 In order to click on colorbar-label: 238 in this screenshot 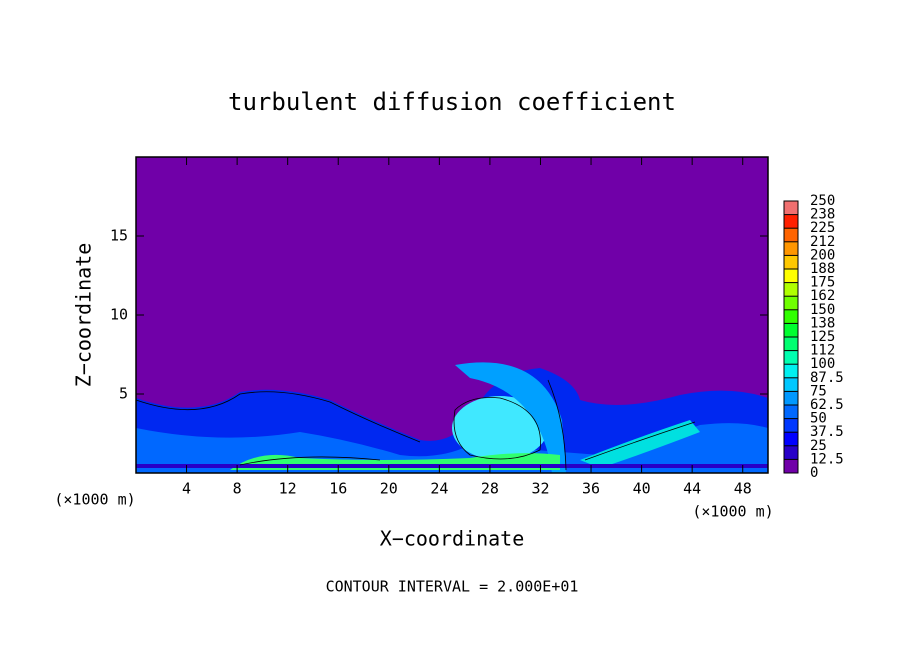, I will do `click(822, 215)`.